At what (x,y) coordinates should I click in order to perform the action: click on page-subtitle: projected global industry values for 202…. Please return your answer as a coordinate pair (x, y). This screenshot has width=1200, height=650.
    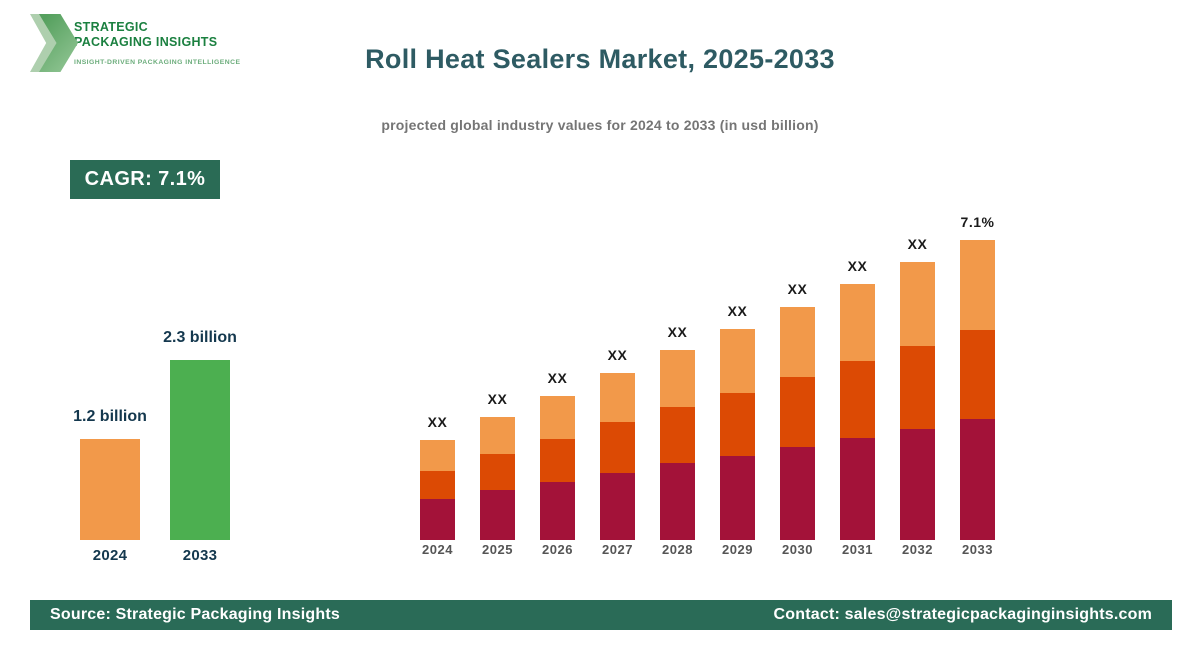
    Looking at the image, I should click on (600, 125).